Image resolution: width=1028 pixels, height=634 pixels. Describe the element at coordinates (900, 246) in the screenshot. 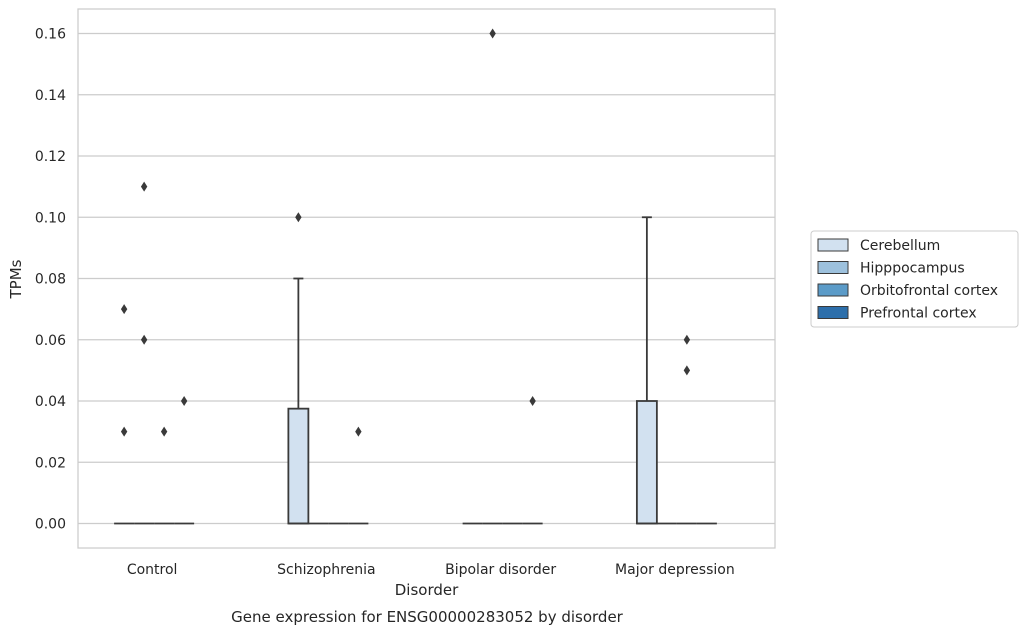

I see `legend-label: Cerebellum` at that location.